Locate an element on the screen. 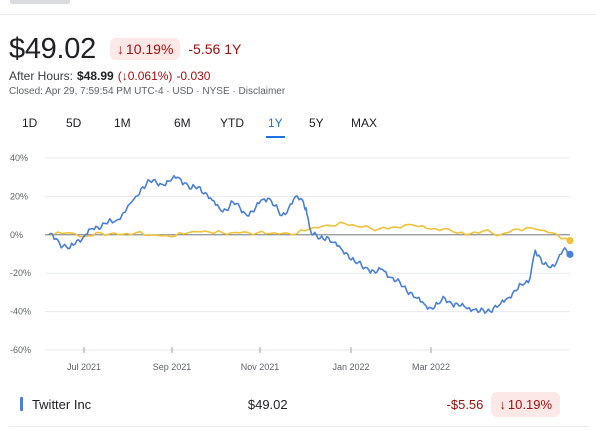 This screenshot has width=596, height=430. legend-change-percent: 10.19% is located at coordinates (529, 404).